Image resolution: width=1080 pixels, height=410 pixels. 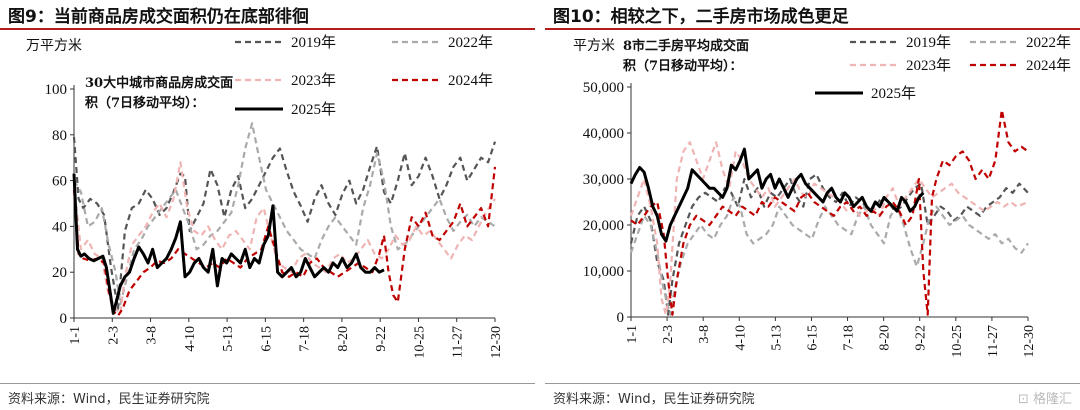 I want to click on series-line-2024年, so click(x=284, y=241).